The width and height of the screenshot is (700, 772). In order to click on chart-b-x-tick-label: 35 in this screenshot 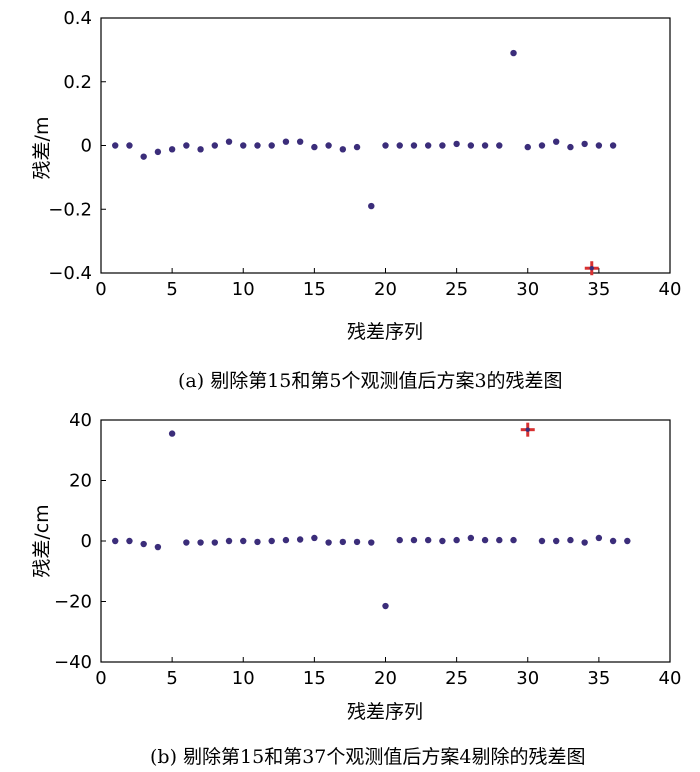, I will do `click(598, 678)`.